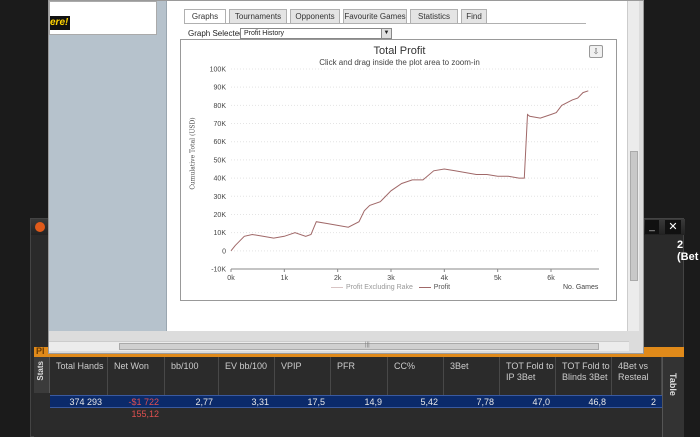  What do you see at coordinates (528, 376) in the screenshot?
I see `column-header: TOT Fold to IP 3Bet` at bounding box center [528, 376].